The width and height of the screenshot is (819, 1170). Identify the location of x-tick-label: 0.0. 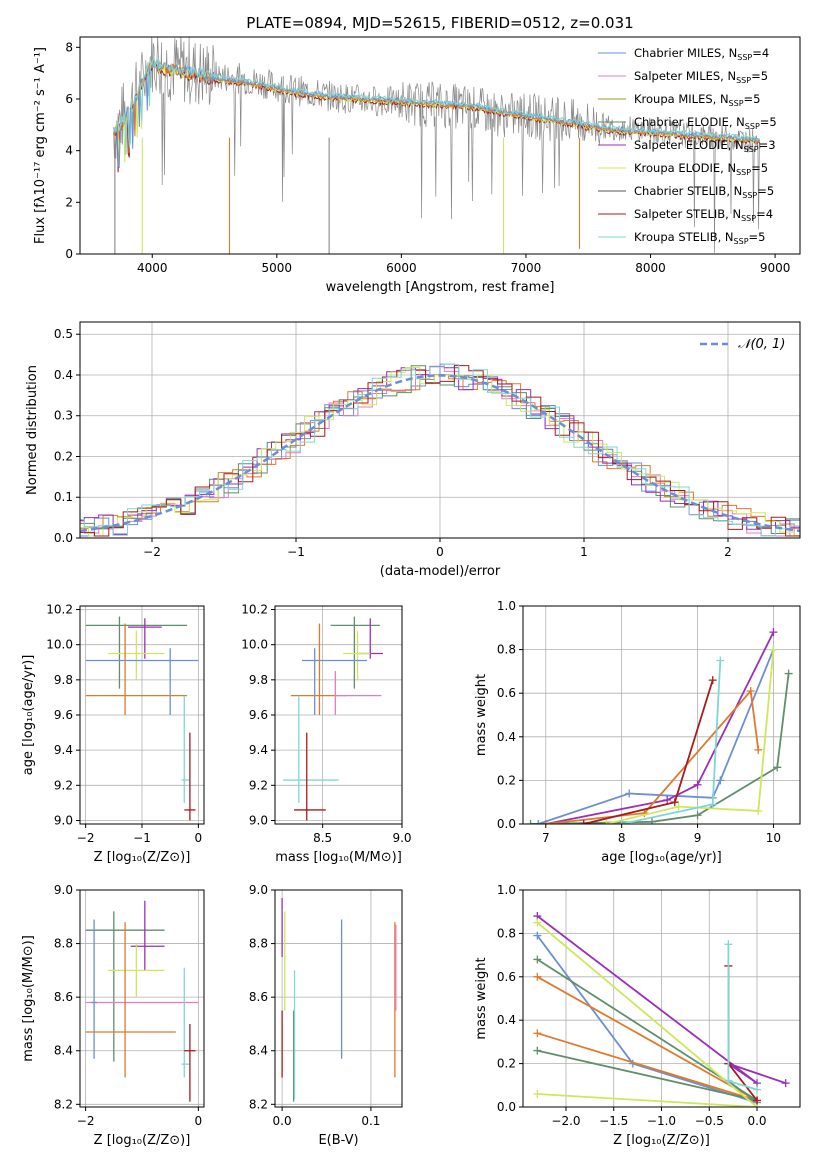
(756, 1121).